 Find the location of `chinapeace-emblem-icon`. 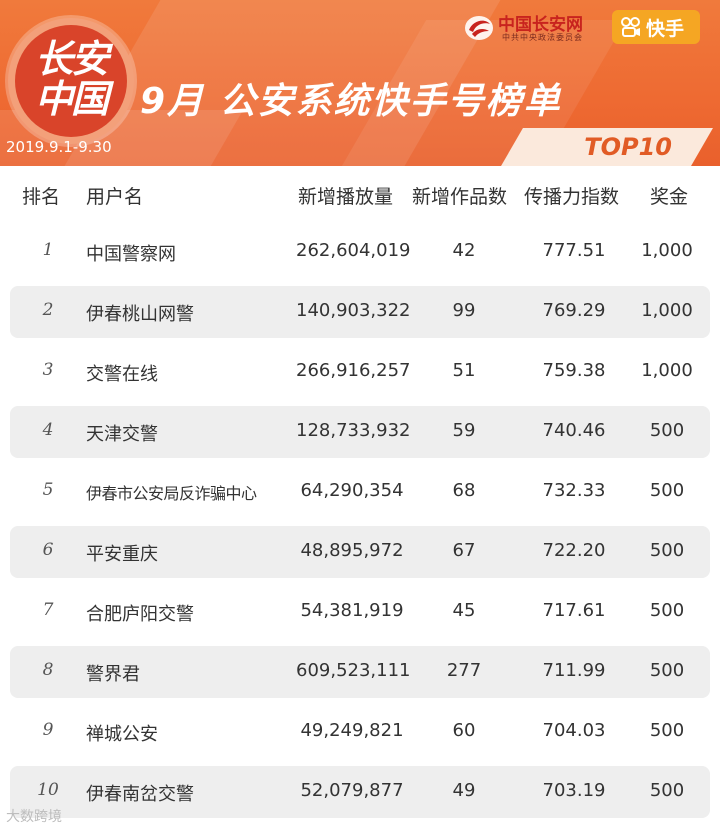

chinapeace-emblem-icon is located at coordinates (479, 28).